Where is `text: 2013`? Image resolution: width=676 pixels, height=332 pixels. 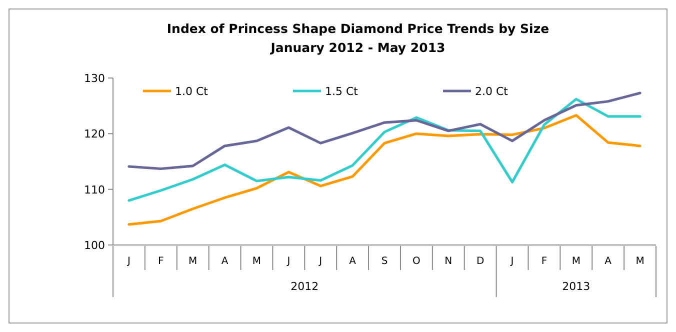
text: 2013 is located at coordinates (576, 286).